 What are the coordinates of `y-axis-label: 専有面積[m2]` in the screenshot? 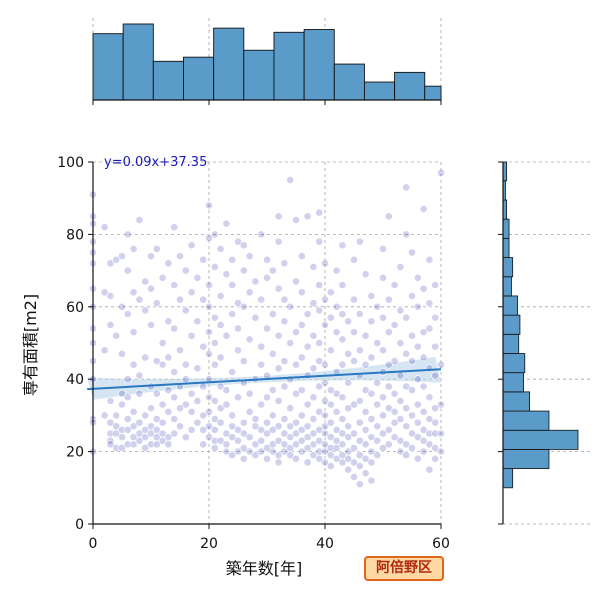 It's located at (30, 345).